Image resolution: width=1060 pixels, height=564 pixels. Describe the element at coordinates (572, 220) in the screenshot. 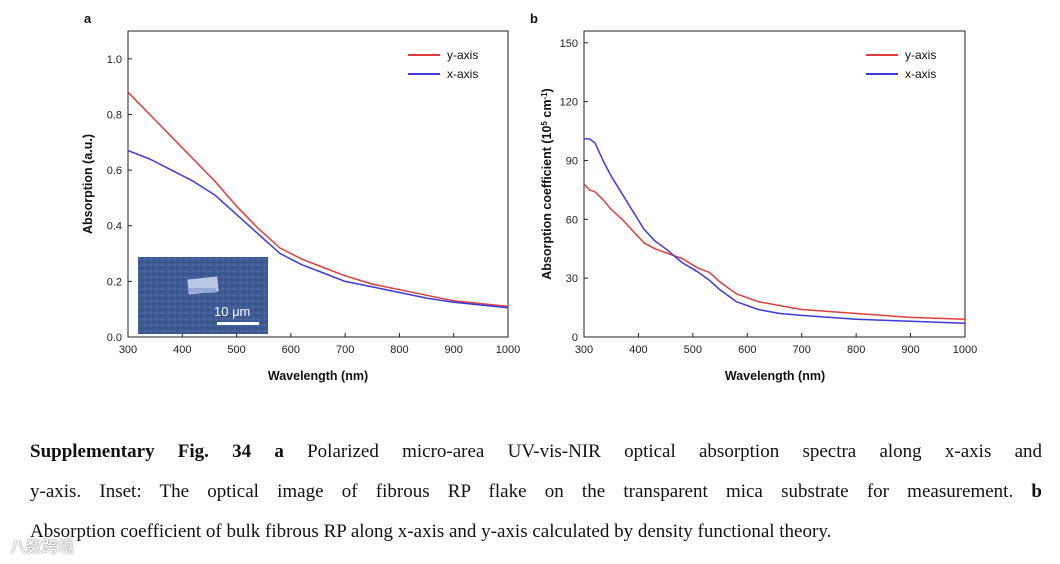

I see `y-tick-label: 60` at that location.